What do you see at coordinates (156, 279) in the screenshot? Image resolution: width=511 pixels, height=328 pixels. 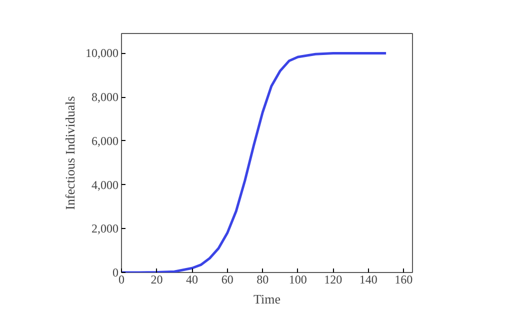 I see `x-tick-label: 20` at bounding box center [156, 279].